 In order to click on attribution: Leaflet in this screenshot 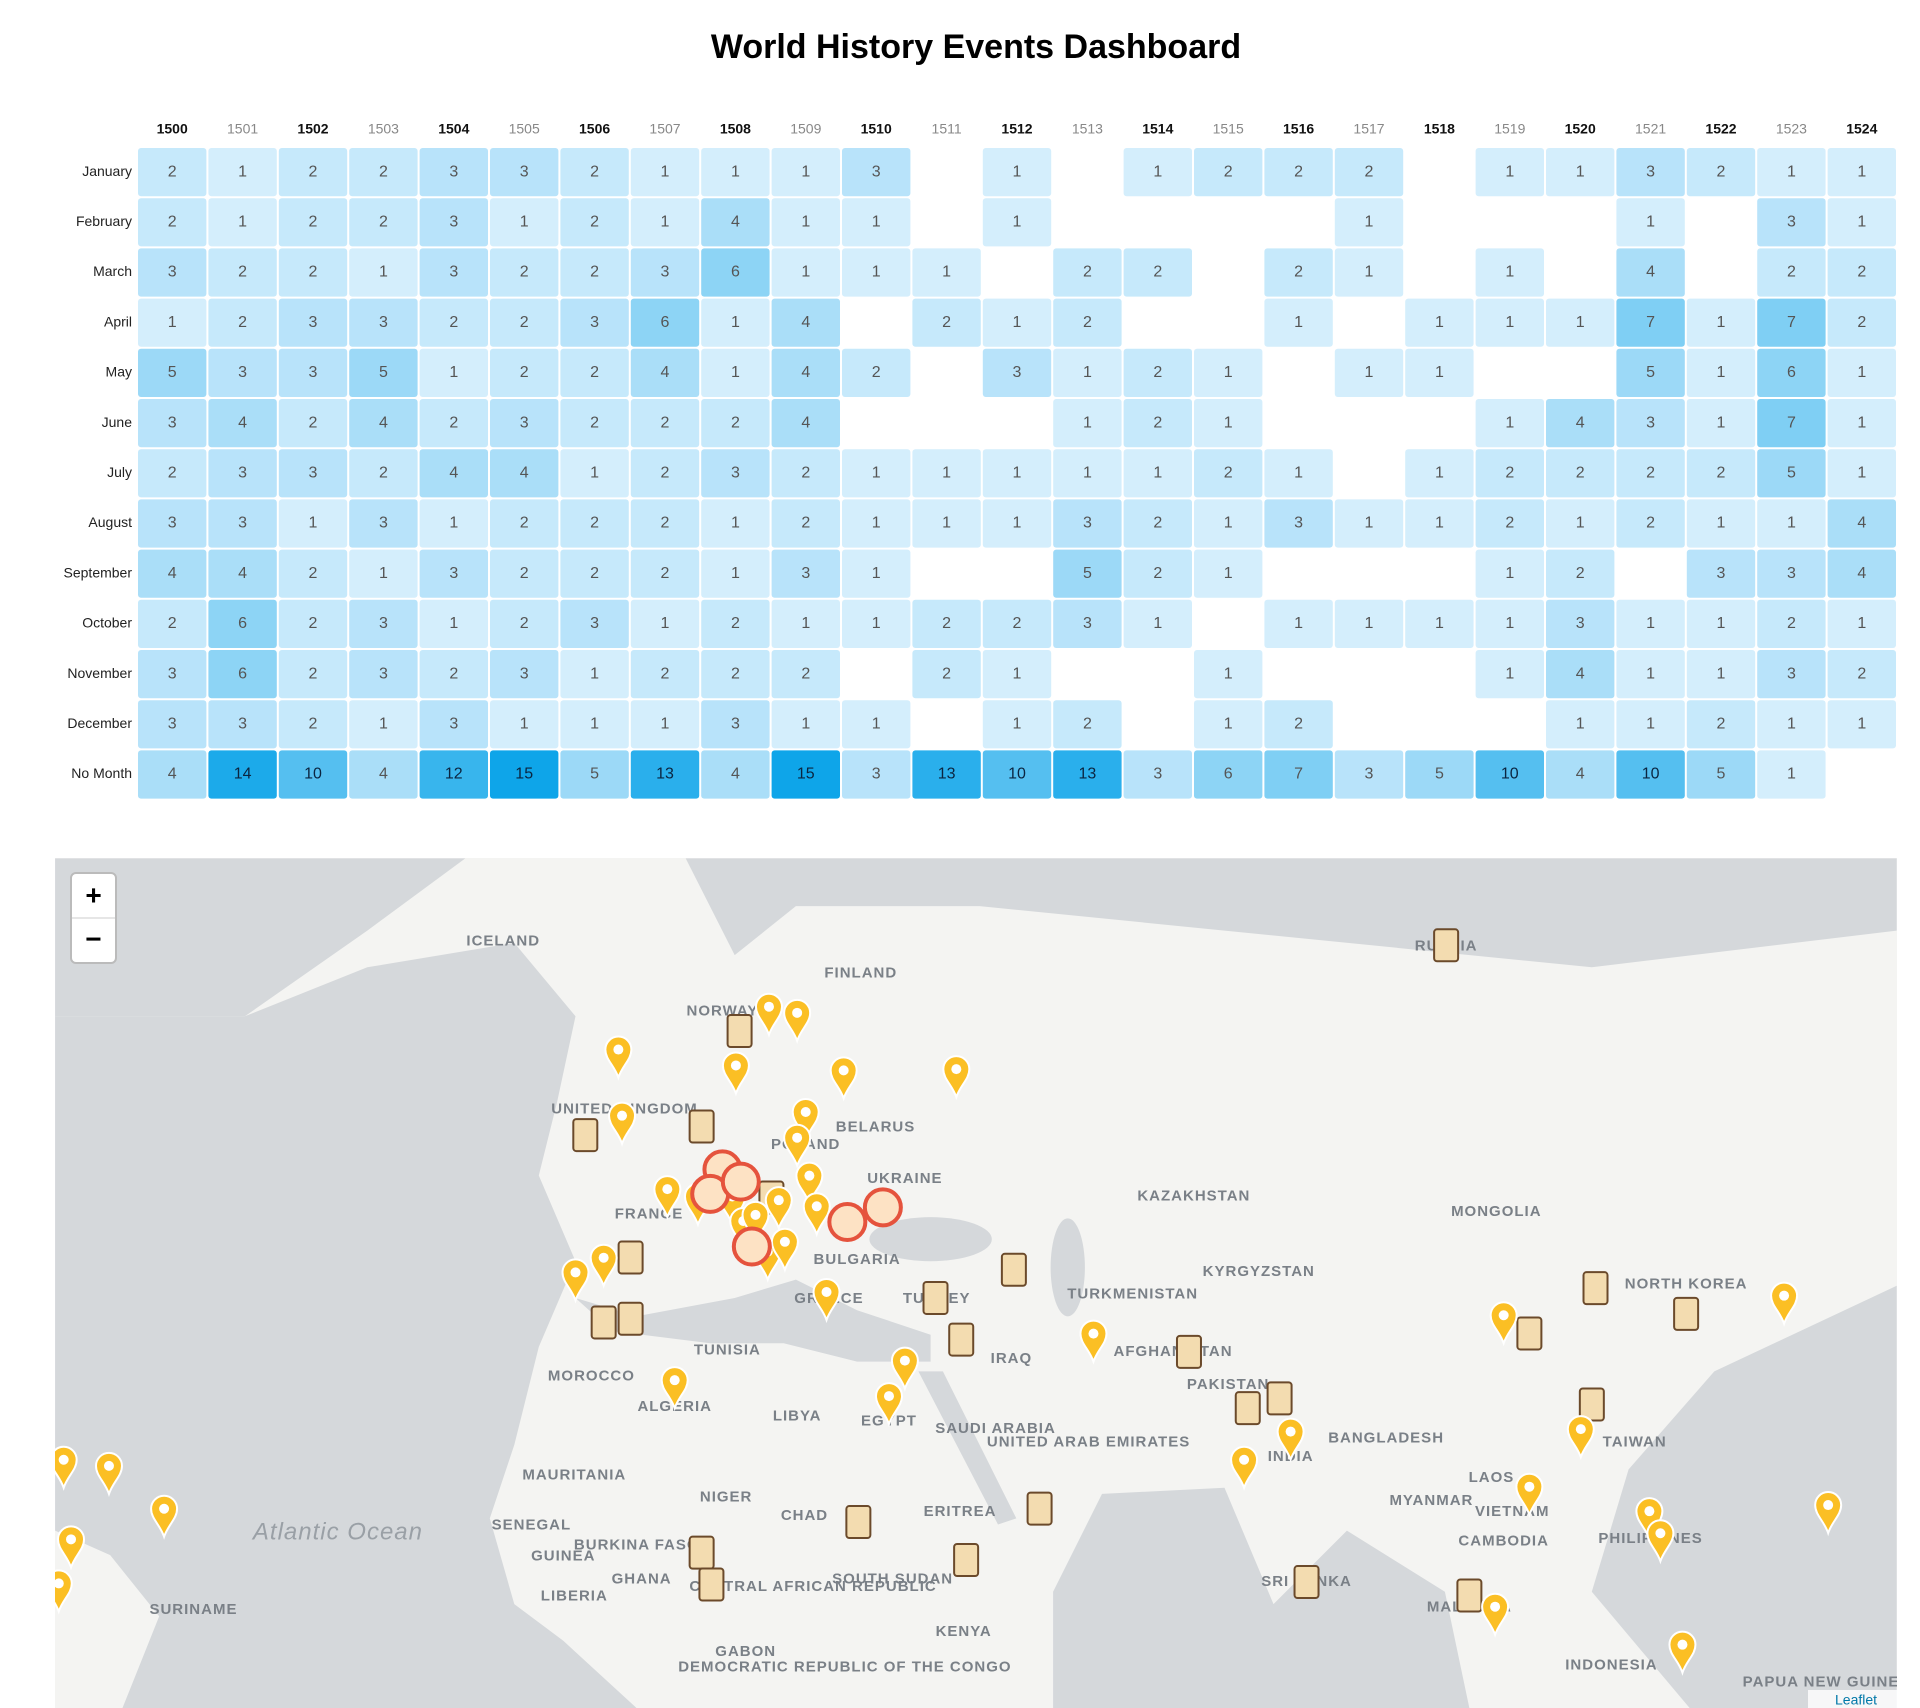, I will do `click(1856, 1700)`.